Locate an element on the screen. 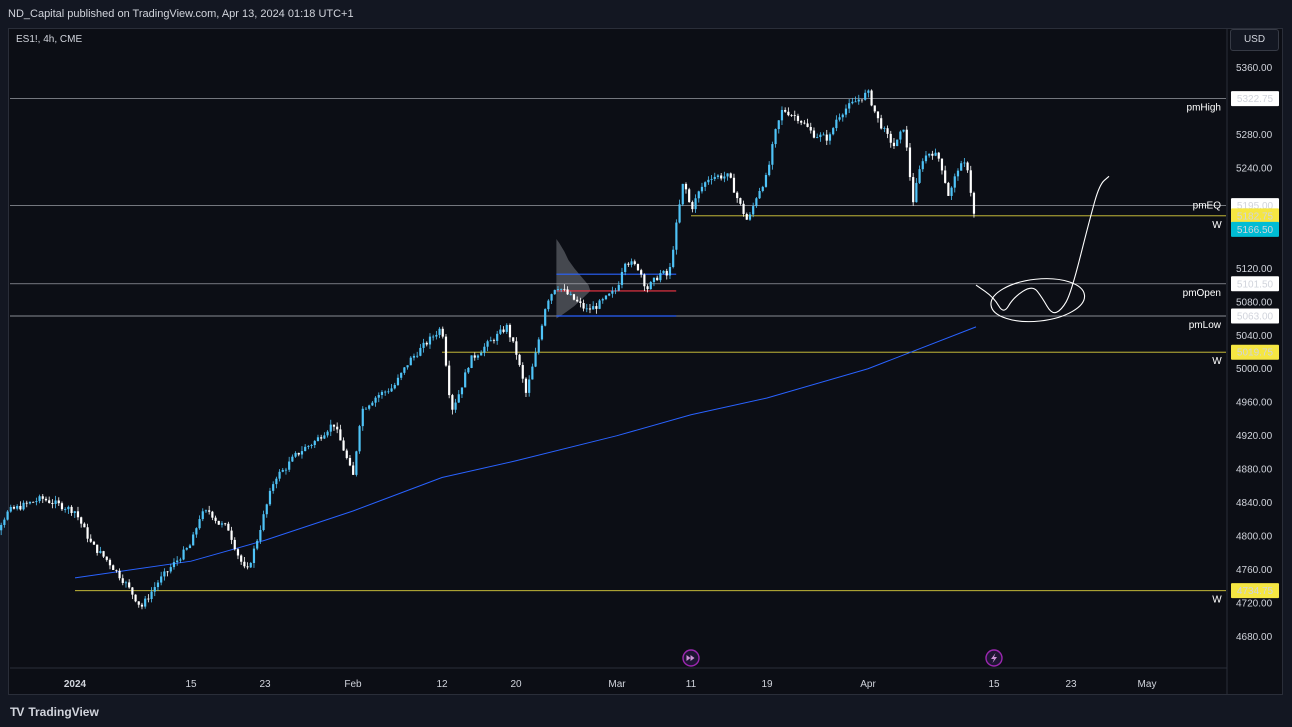 The width and height of the screenshot is (1292, 727). projection-drawing is located at coordinates (1042, 244).